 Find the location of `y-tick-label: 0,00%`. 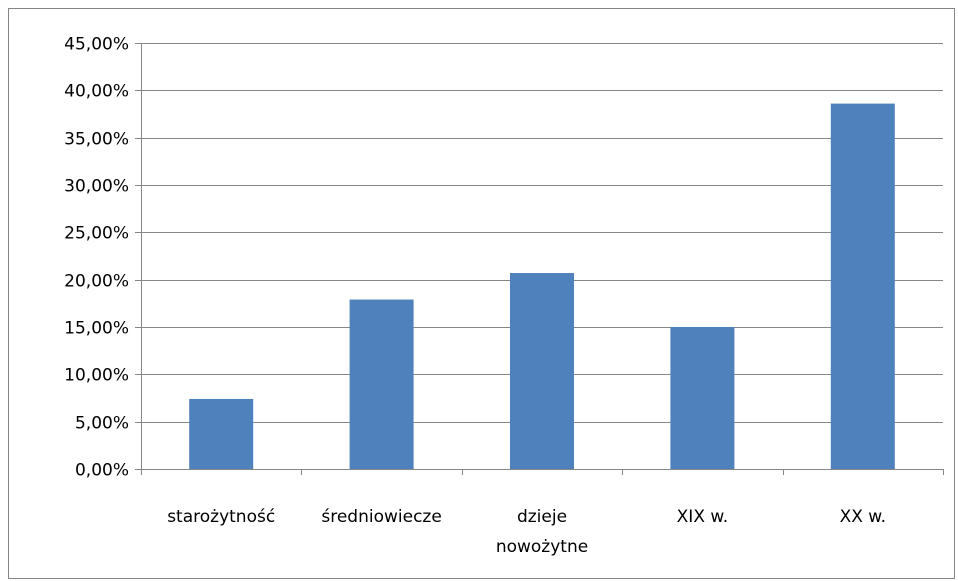

y-tick-label: 0,00% is located at coordinates (102, 471).